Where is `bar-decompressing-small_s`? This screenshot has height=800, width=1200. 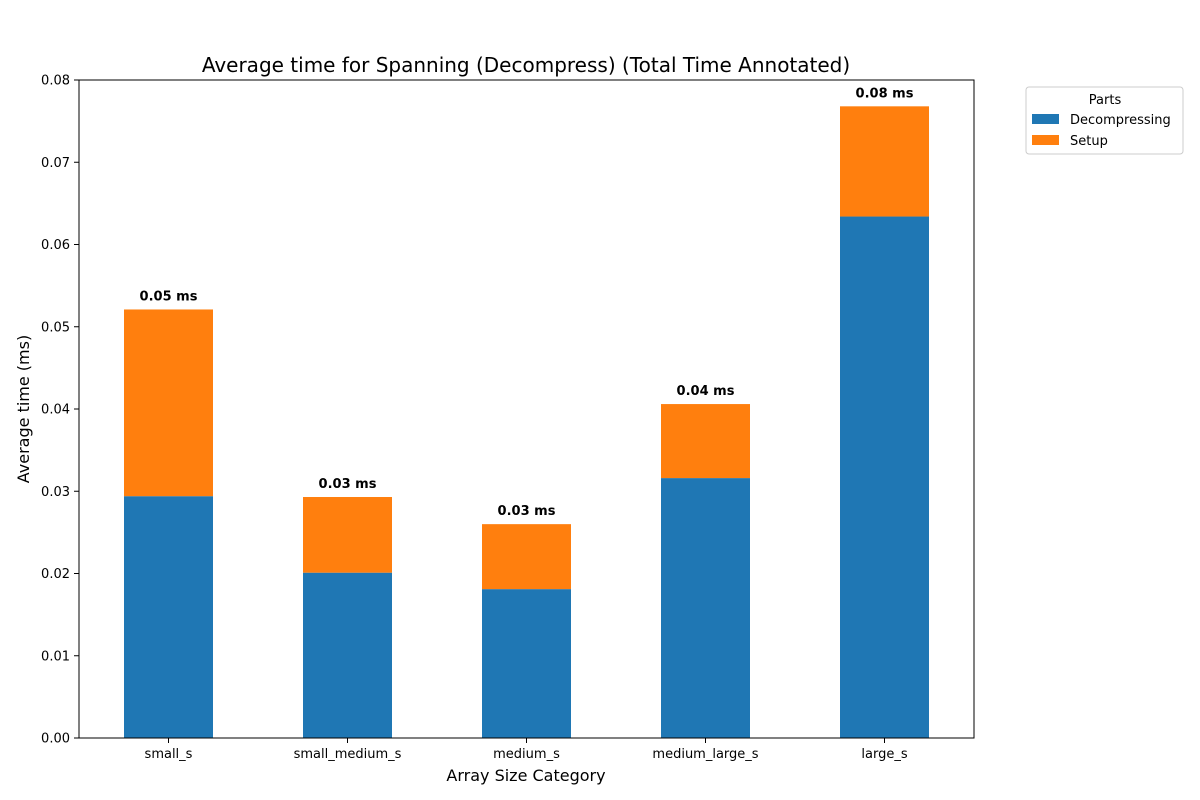
bar-decompressing-small_s is located at coordinates (168, 617).